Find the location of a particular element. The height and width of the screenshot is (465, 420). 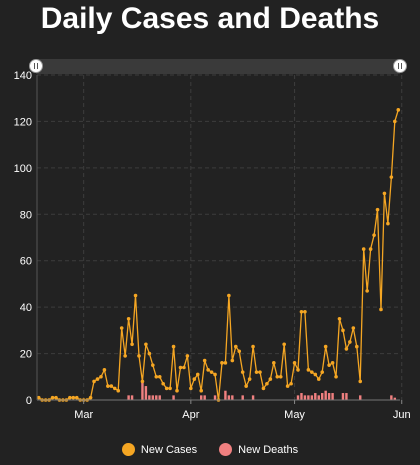

y-tick-label: 80 is located at coordinates (26, 215).